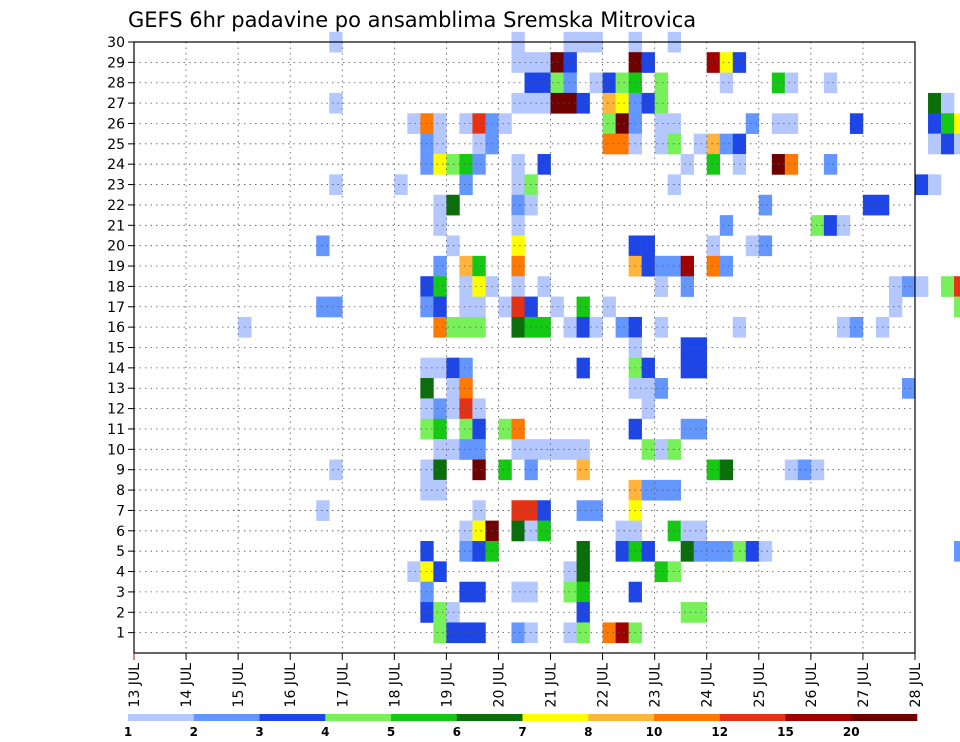  What do you see at coordinates (457, 732) in the screenshot?
I see `colorbar-level-label: 6` at bounding box center [457, 732].